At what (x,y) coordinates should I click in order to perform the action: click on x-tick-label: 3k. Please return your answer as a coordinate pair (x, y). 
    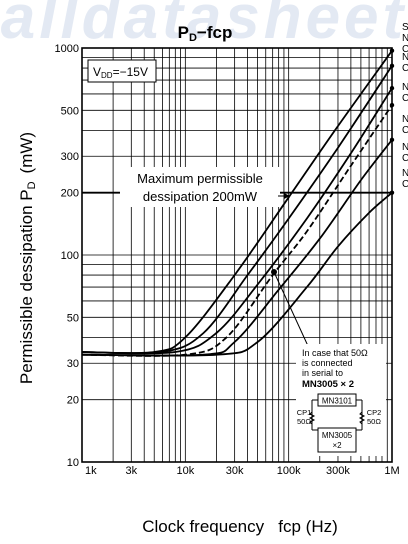
    Looking at the image, I should click on (131, 471).